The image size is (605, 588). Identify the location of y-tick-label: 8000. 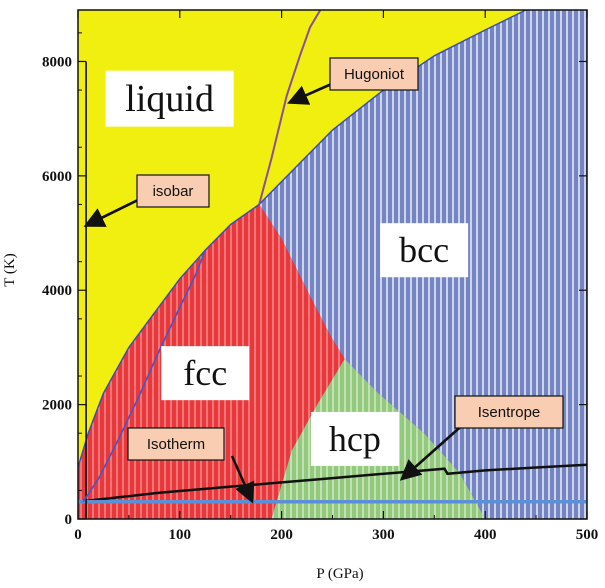
(57, 62).